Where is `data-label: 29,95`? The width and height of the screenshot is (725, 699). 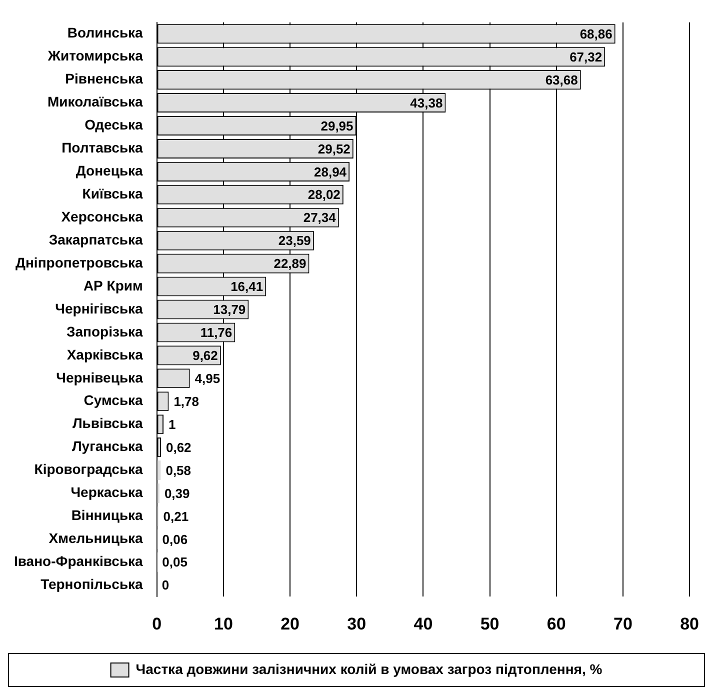 data-label: 29,95 is located at coordinates (337, 126).